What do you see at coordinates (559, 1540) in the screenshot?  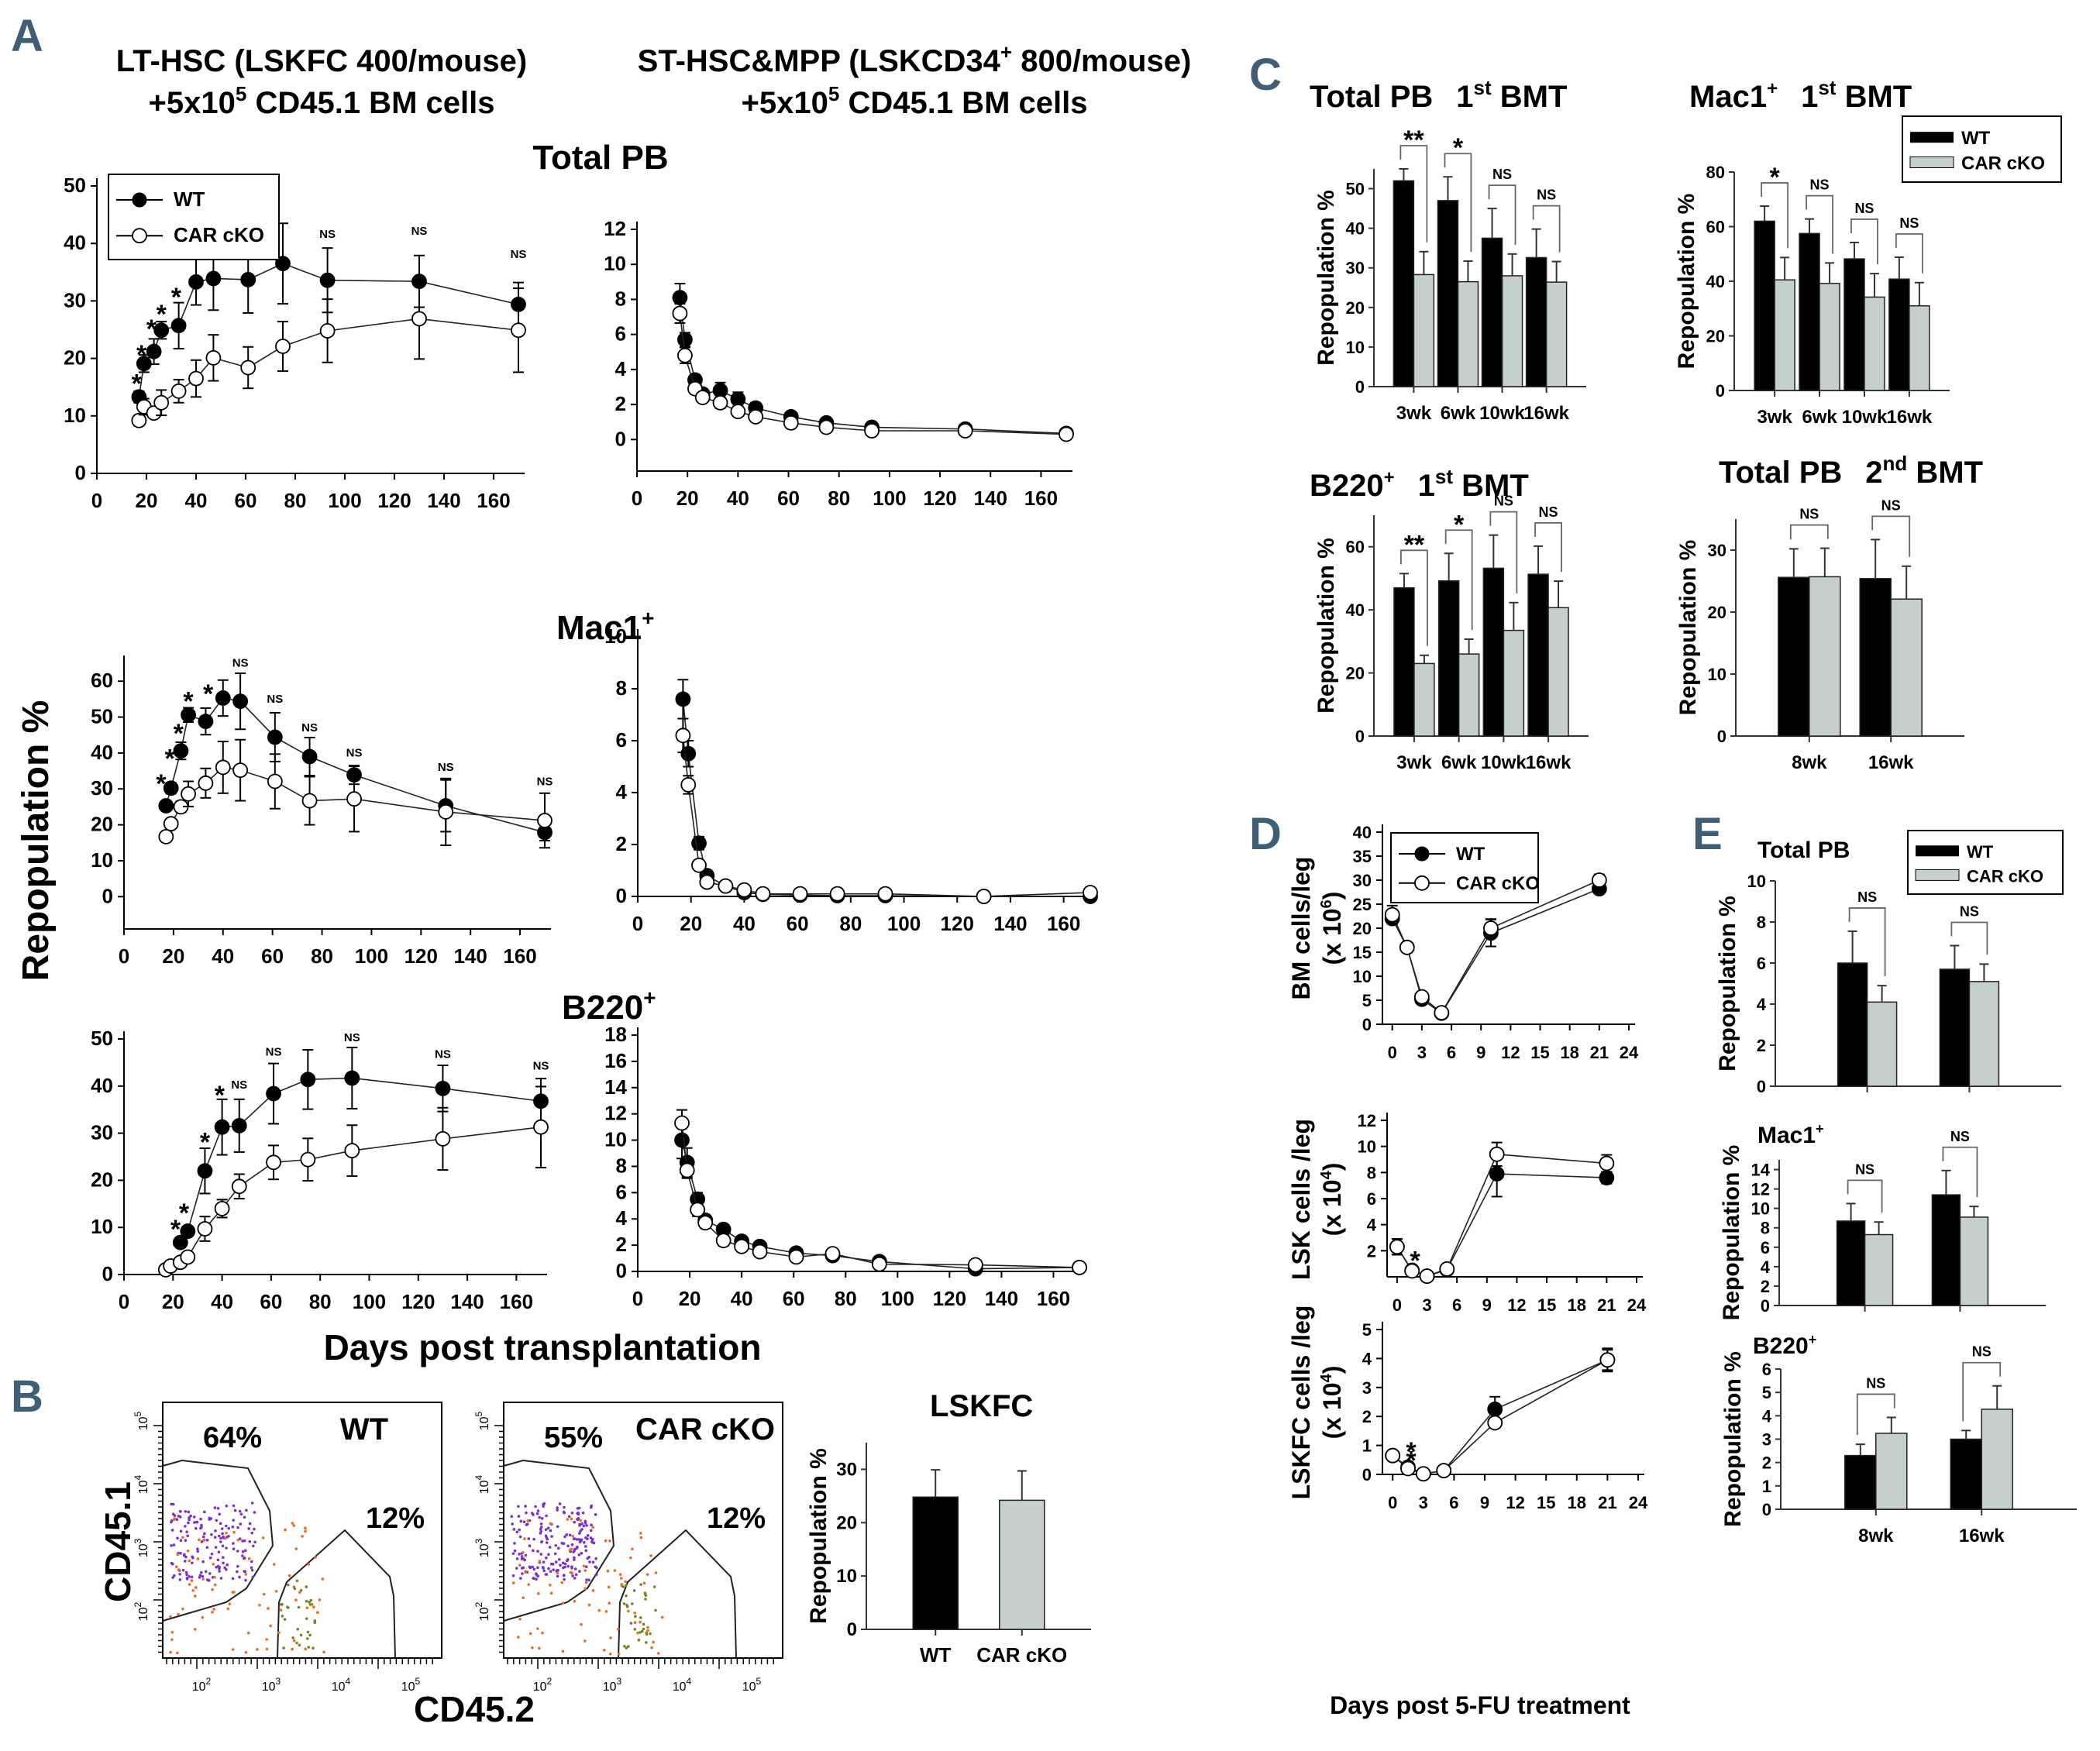 I see `gate-cd451` at bounding box center [559, 1540].